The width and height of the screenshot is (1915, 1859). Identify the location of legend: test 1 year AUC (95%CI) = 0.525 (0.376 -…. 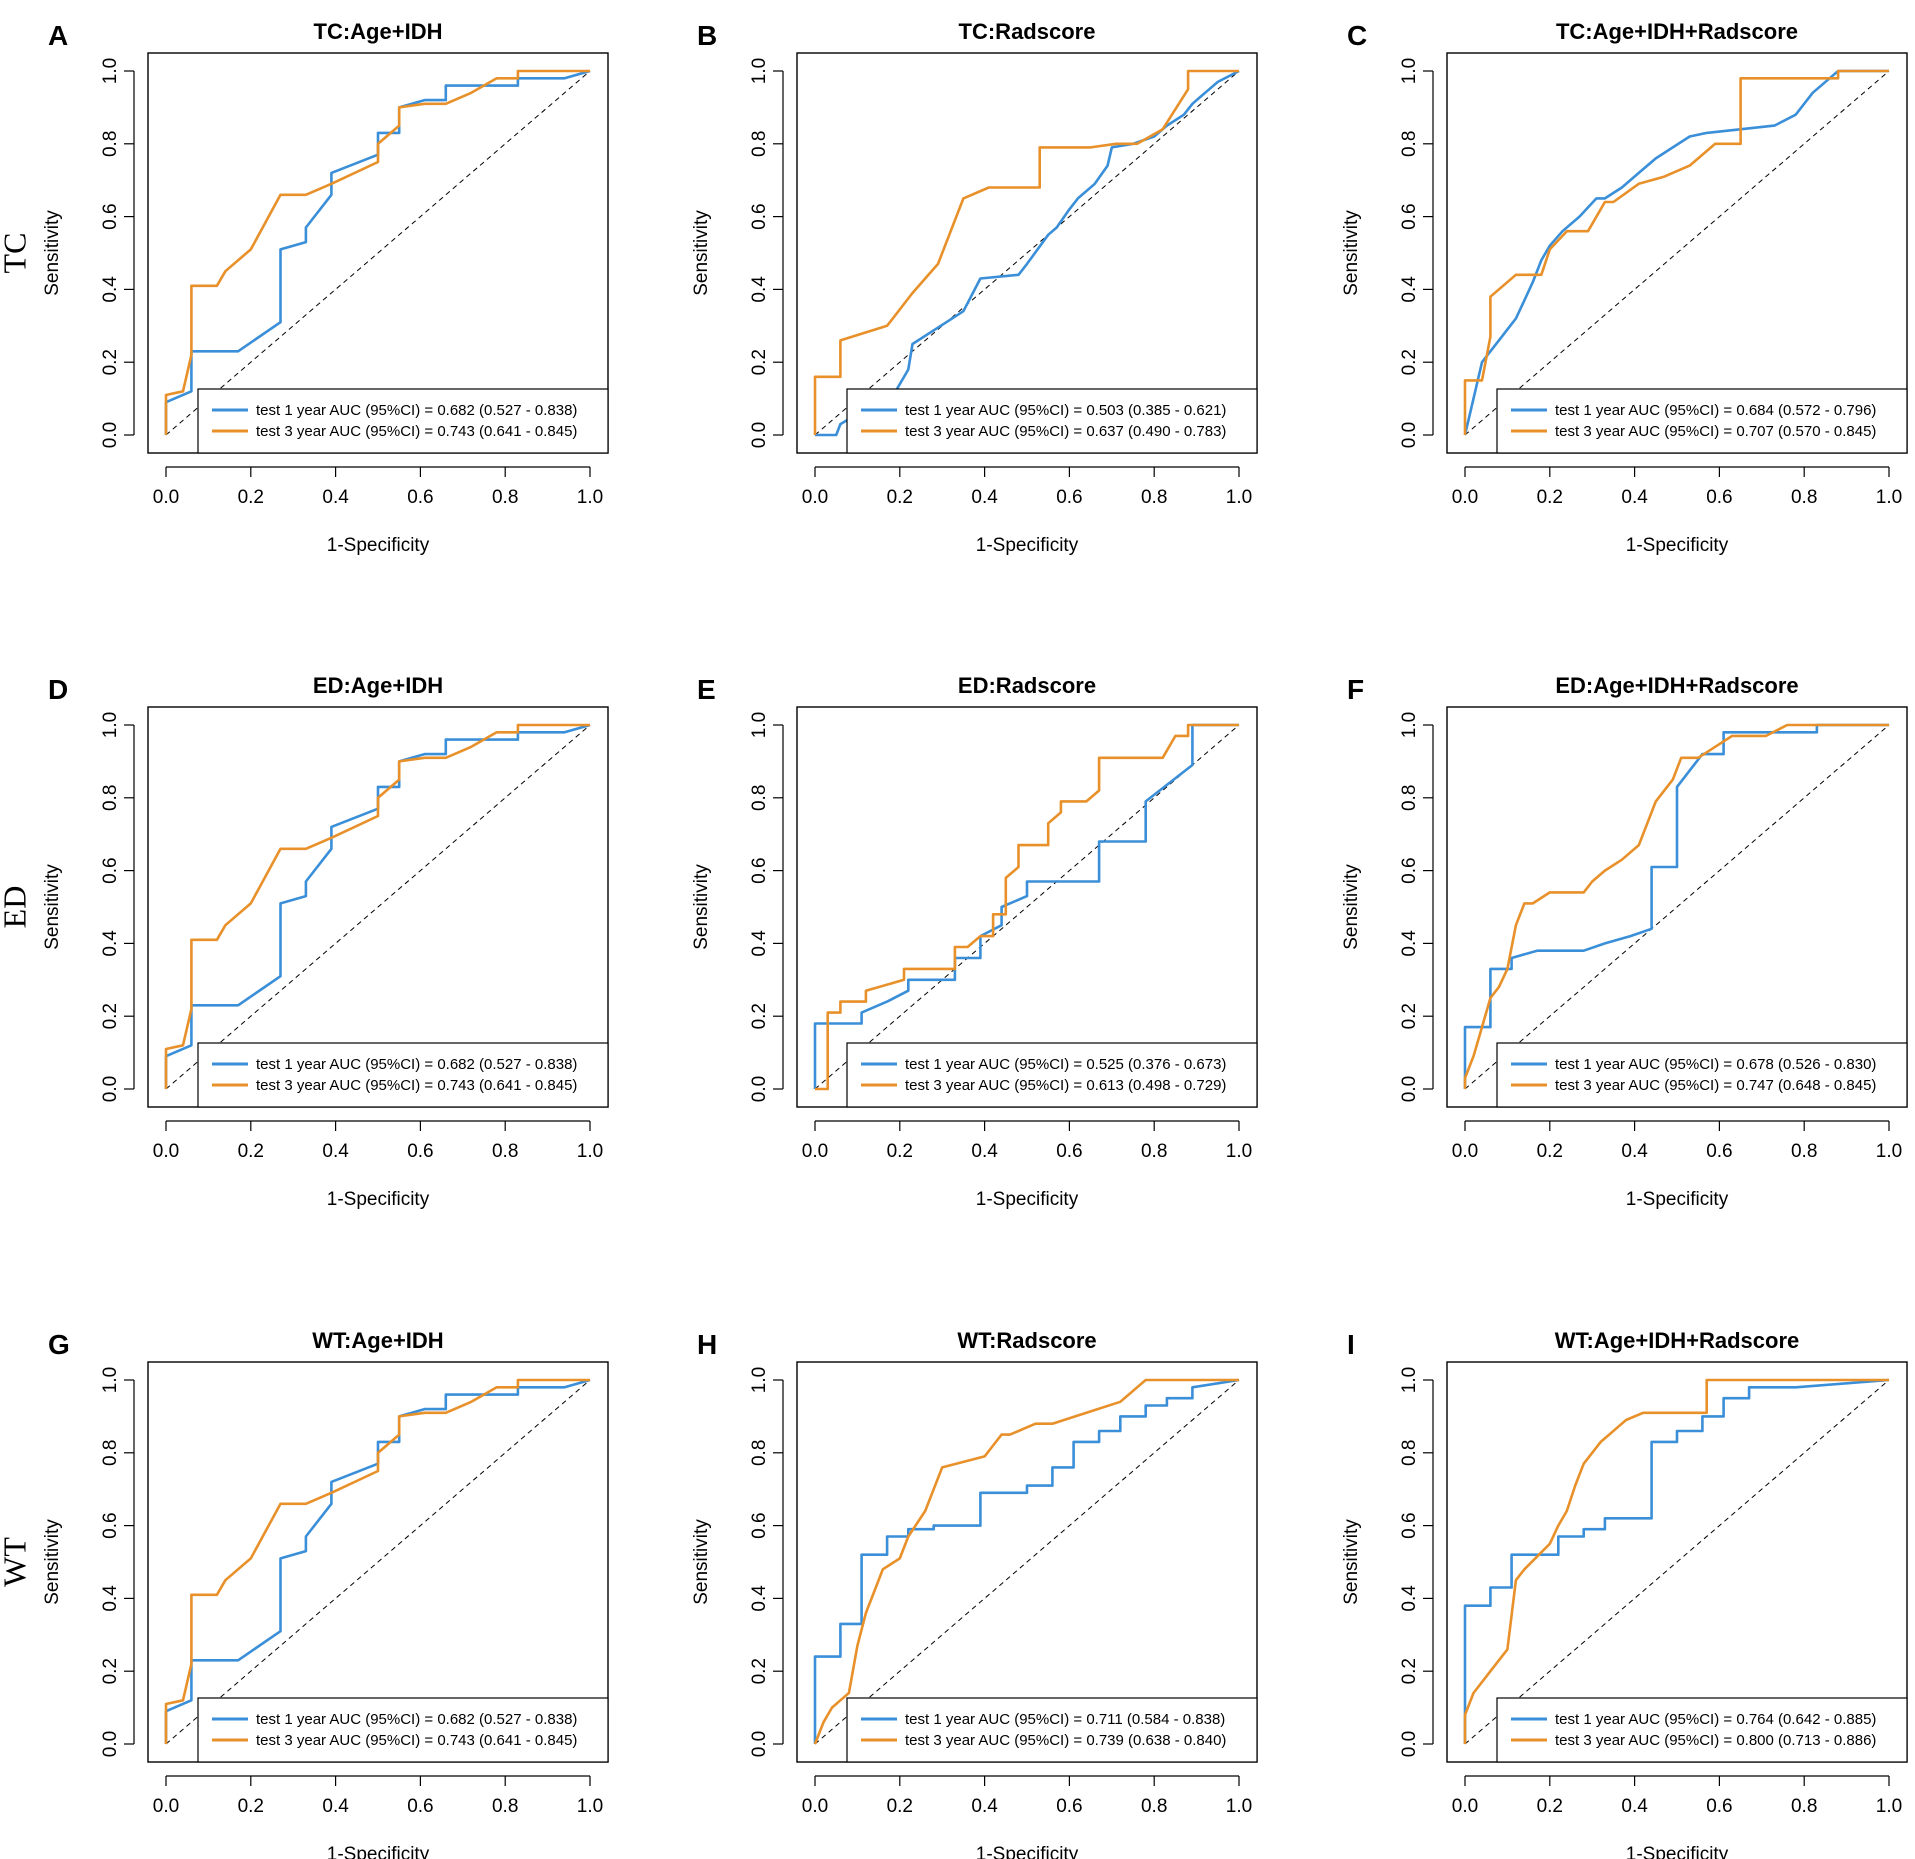
(1052, 1075).